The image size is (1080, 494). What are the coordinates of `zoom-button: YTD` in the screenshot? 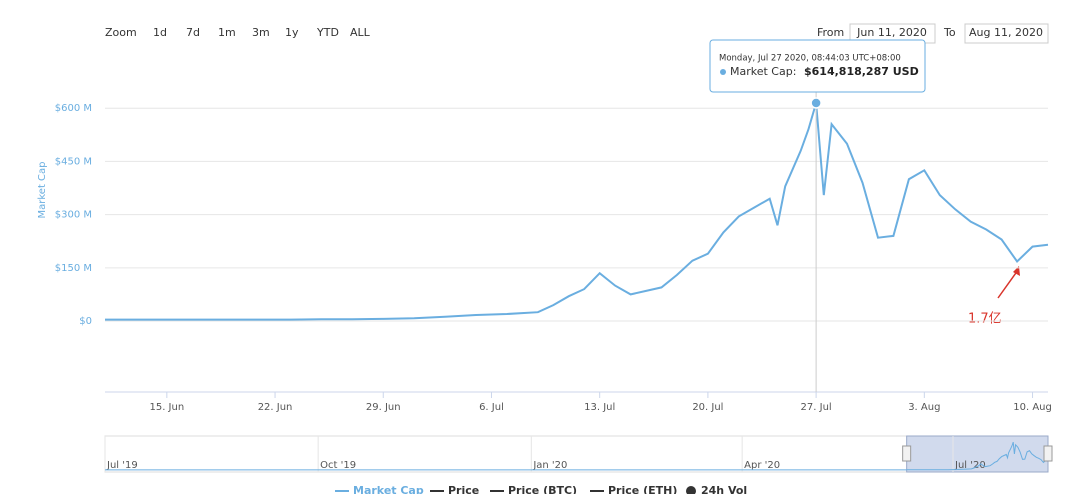 It's located at (327, 32).